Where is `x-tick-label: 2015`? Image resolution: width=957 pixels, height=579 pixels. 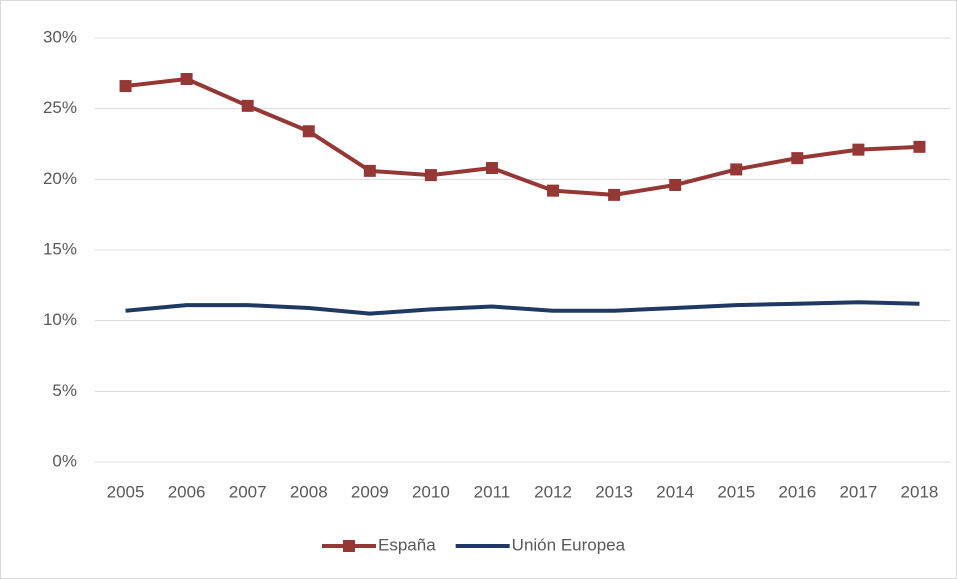 x-tick-label: 2015 is located at coordinates (736, 491).